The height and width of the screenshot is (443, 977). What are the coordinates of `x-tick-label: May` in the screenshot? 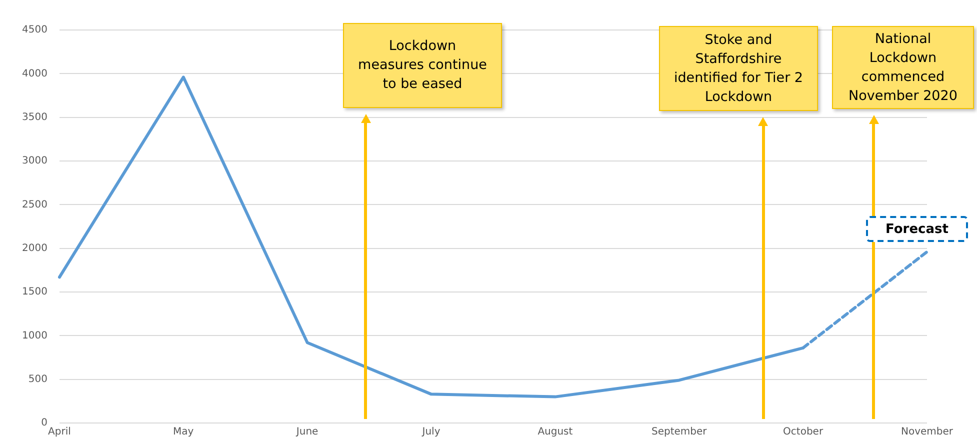 It's located at (183, 432).